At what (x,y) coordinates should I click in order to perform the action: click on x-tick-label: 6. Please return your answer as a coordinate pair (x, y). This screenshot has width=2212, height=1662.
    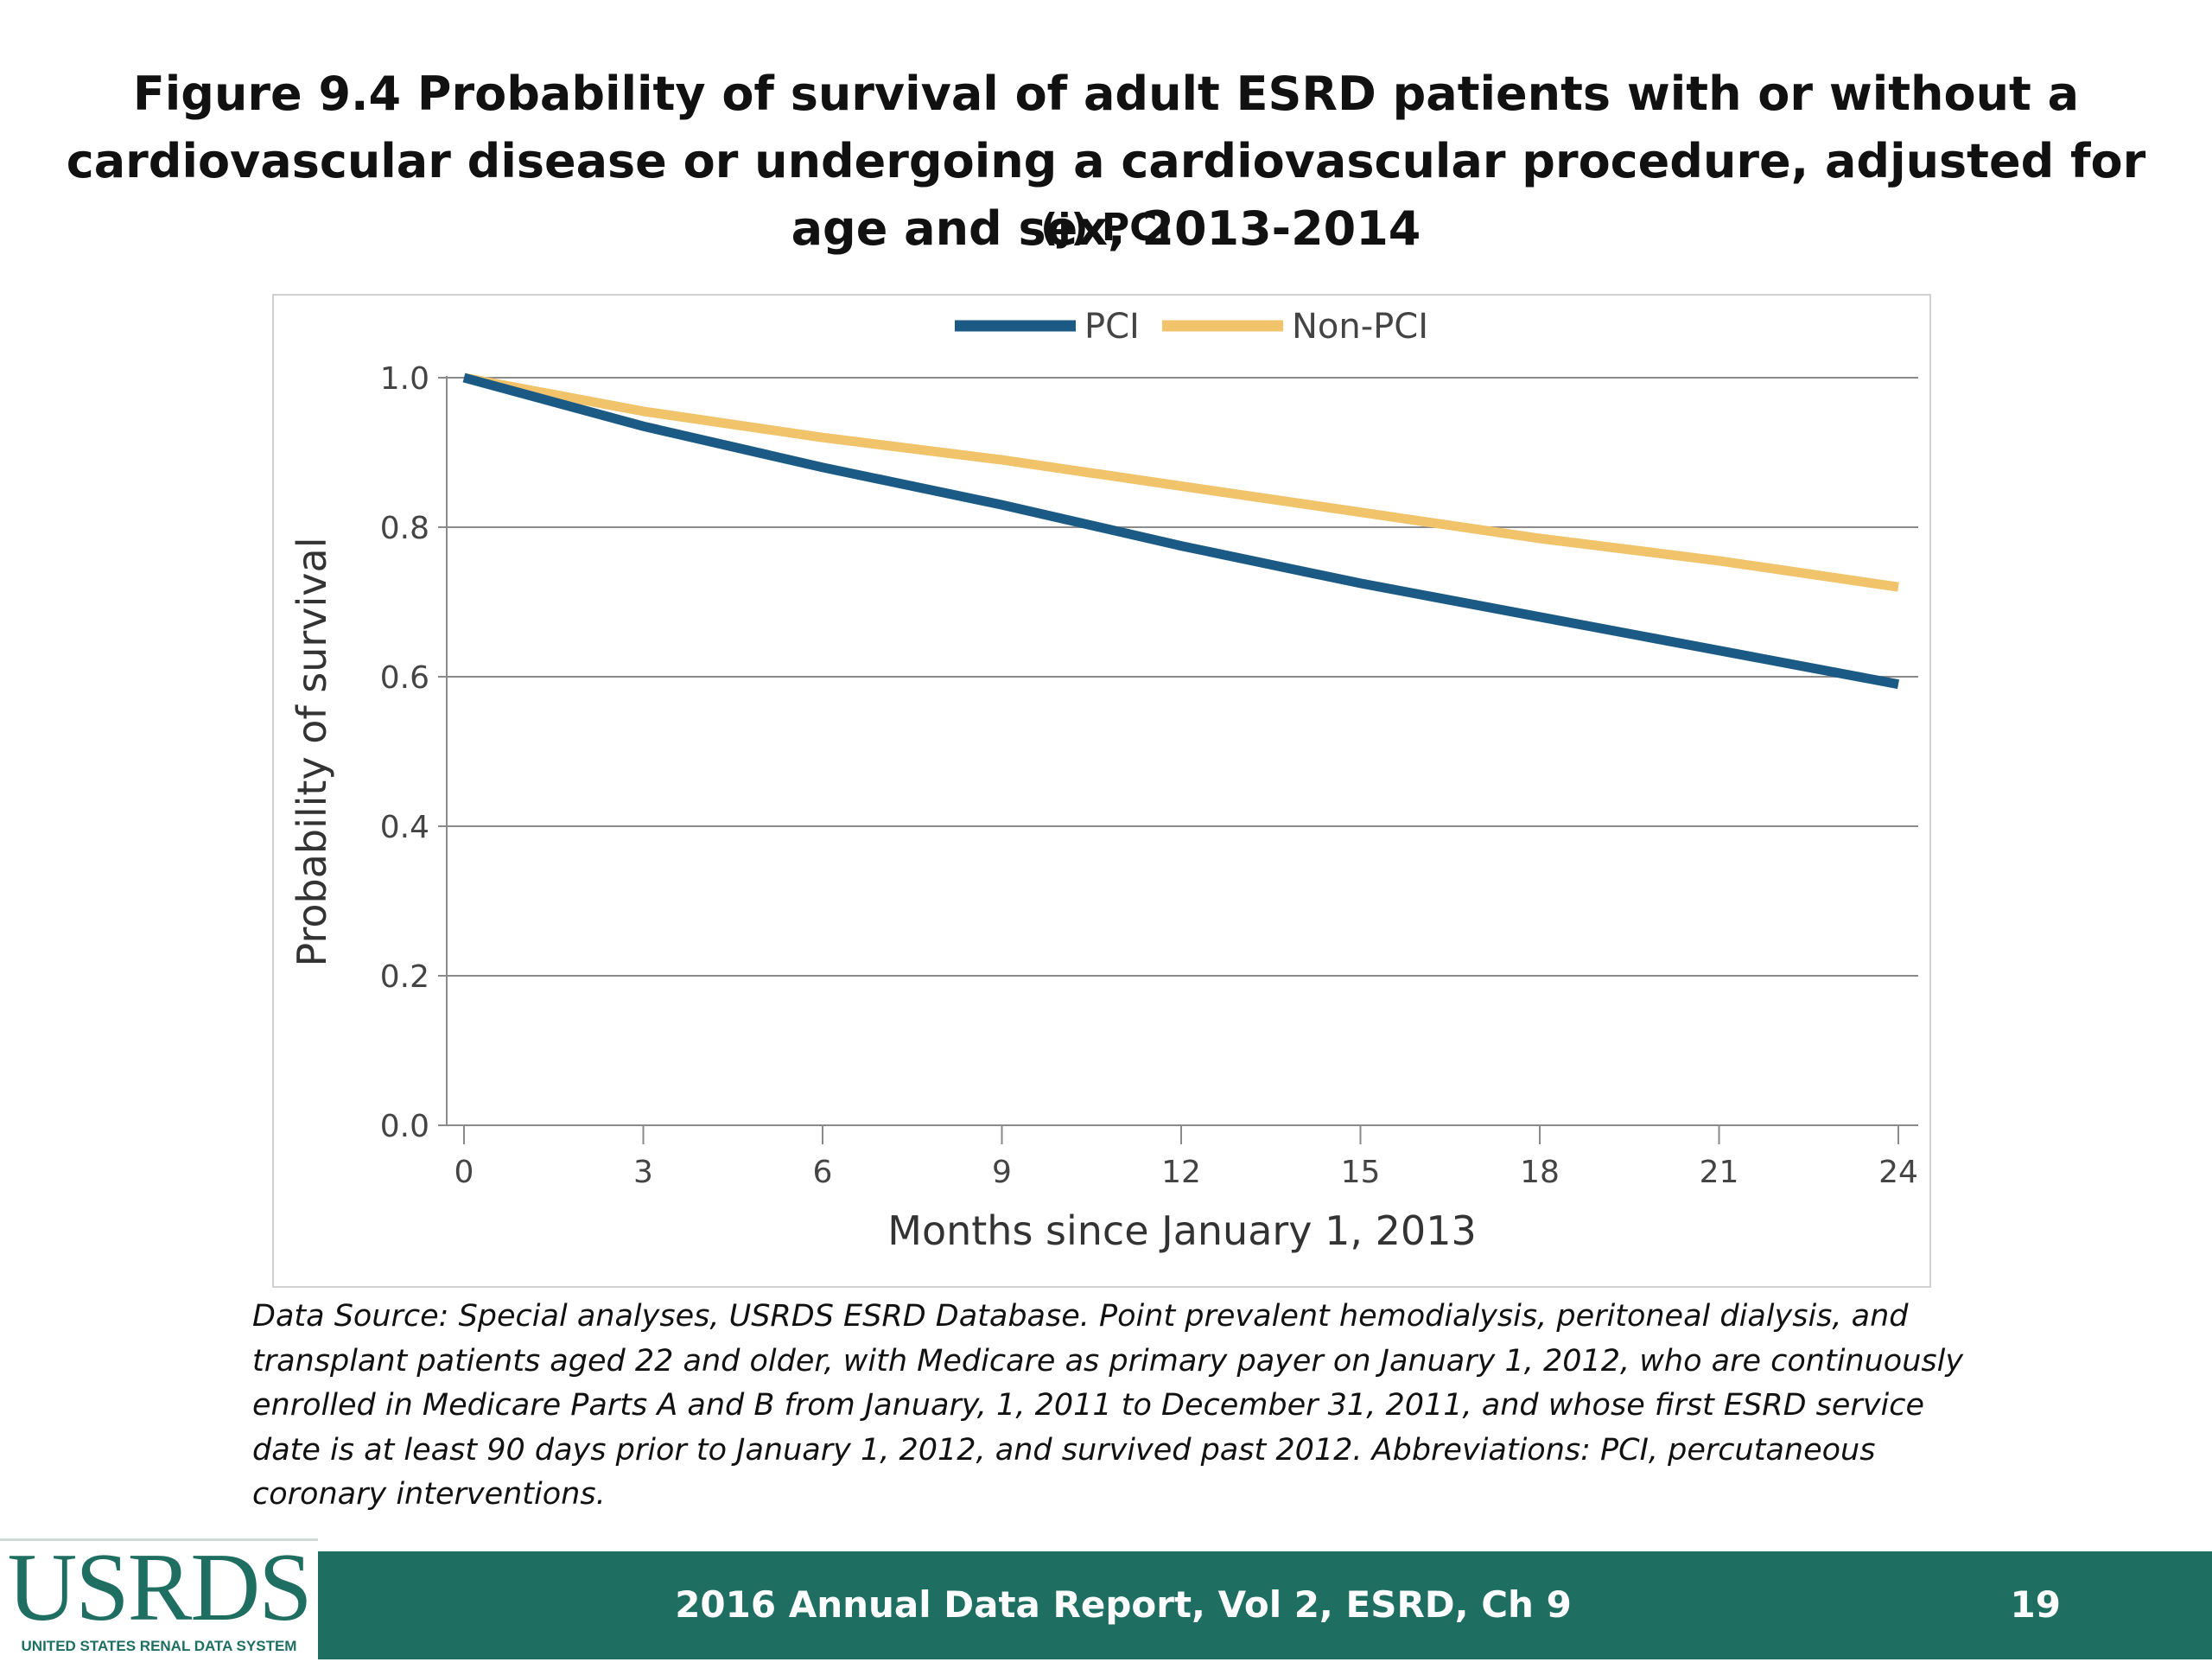
    Looking at the image, I should click on (823, 1172).